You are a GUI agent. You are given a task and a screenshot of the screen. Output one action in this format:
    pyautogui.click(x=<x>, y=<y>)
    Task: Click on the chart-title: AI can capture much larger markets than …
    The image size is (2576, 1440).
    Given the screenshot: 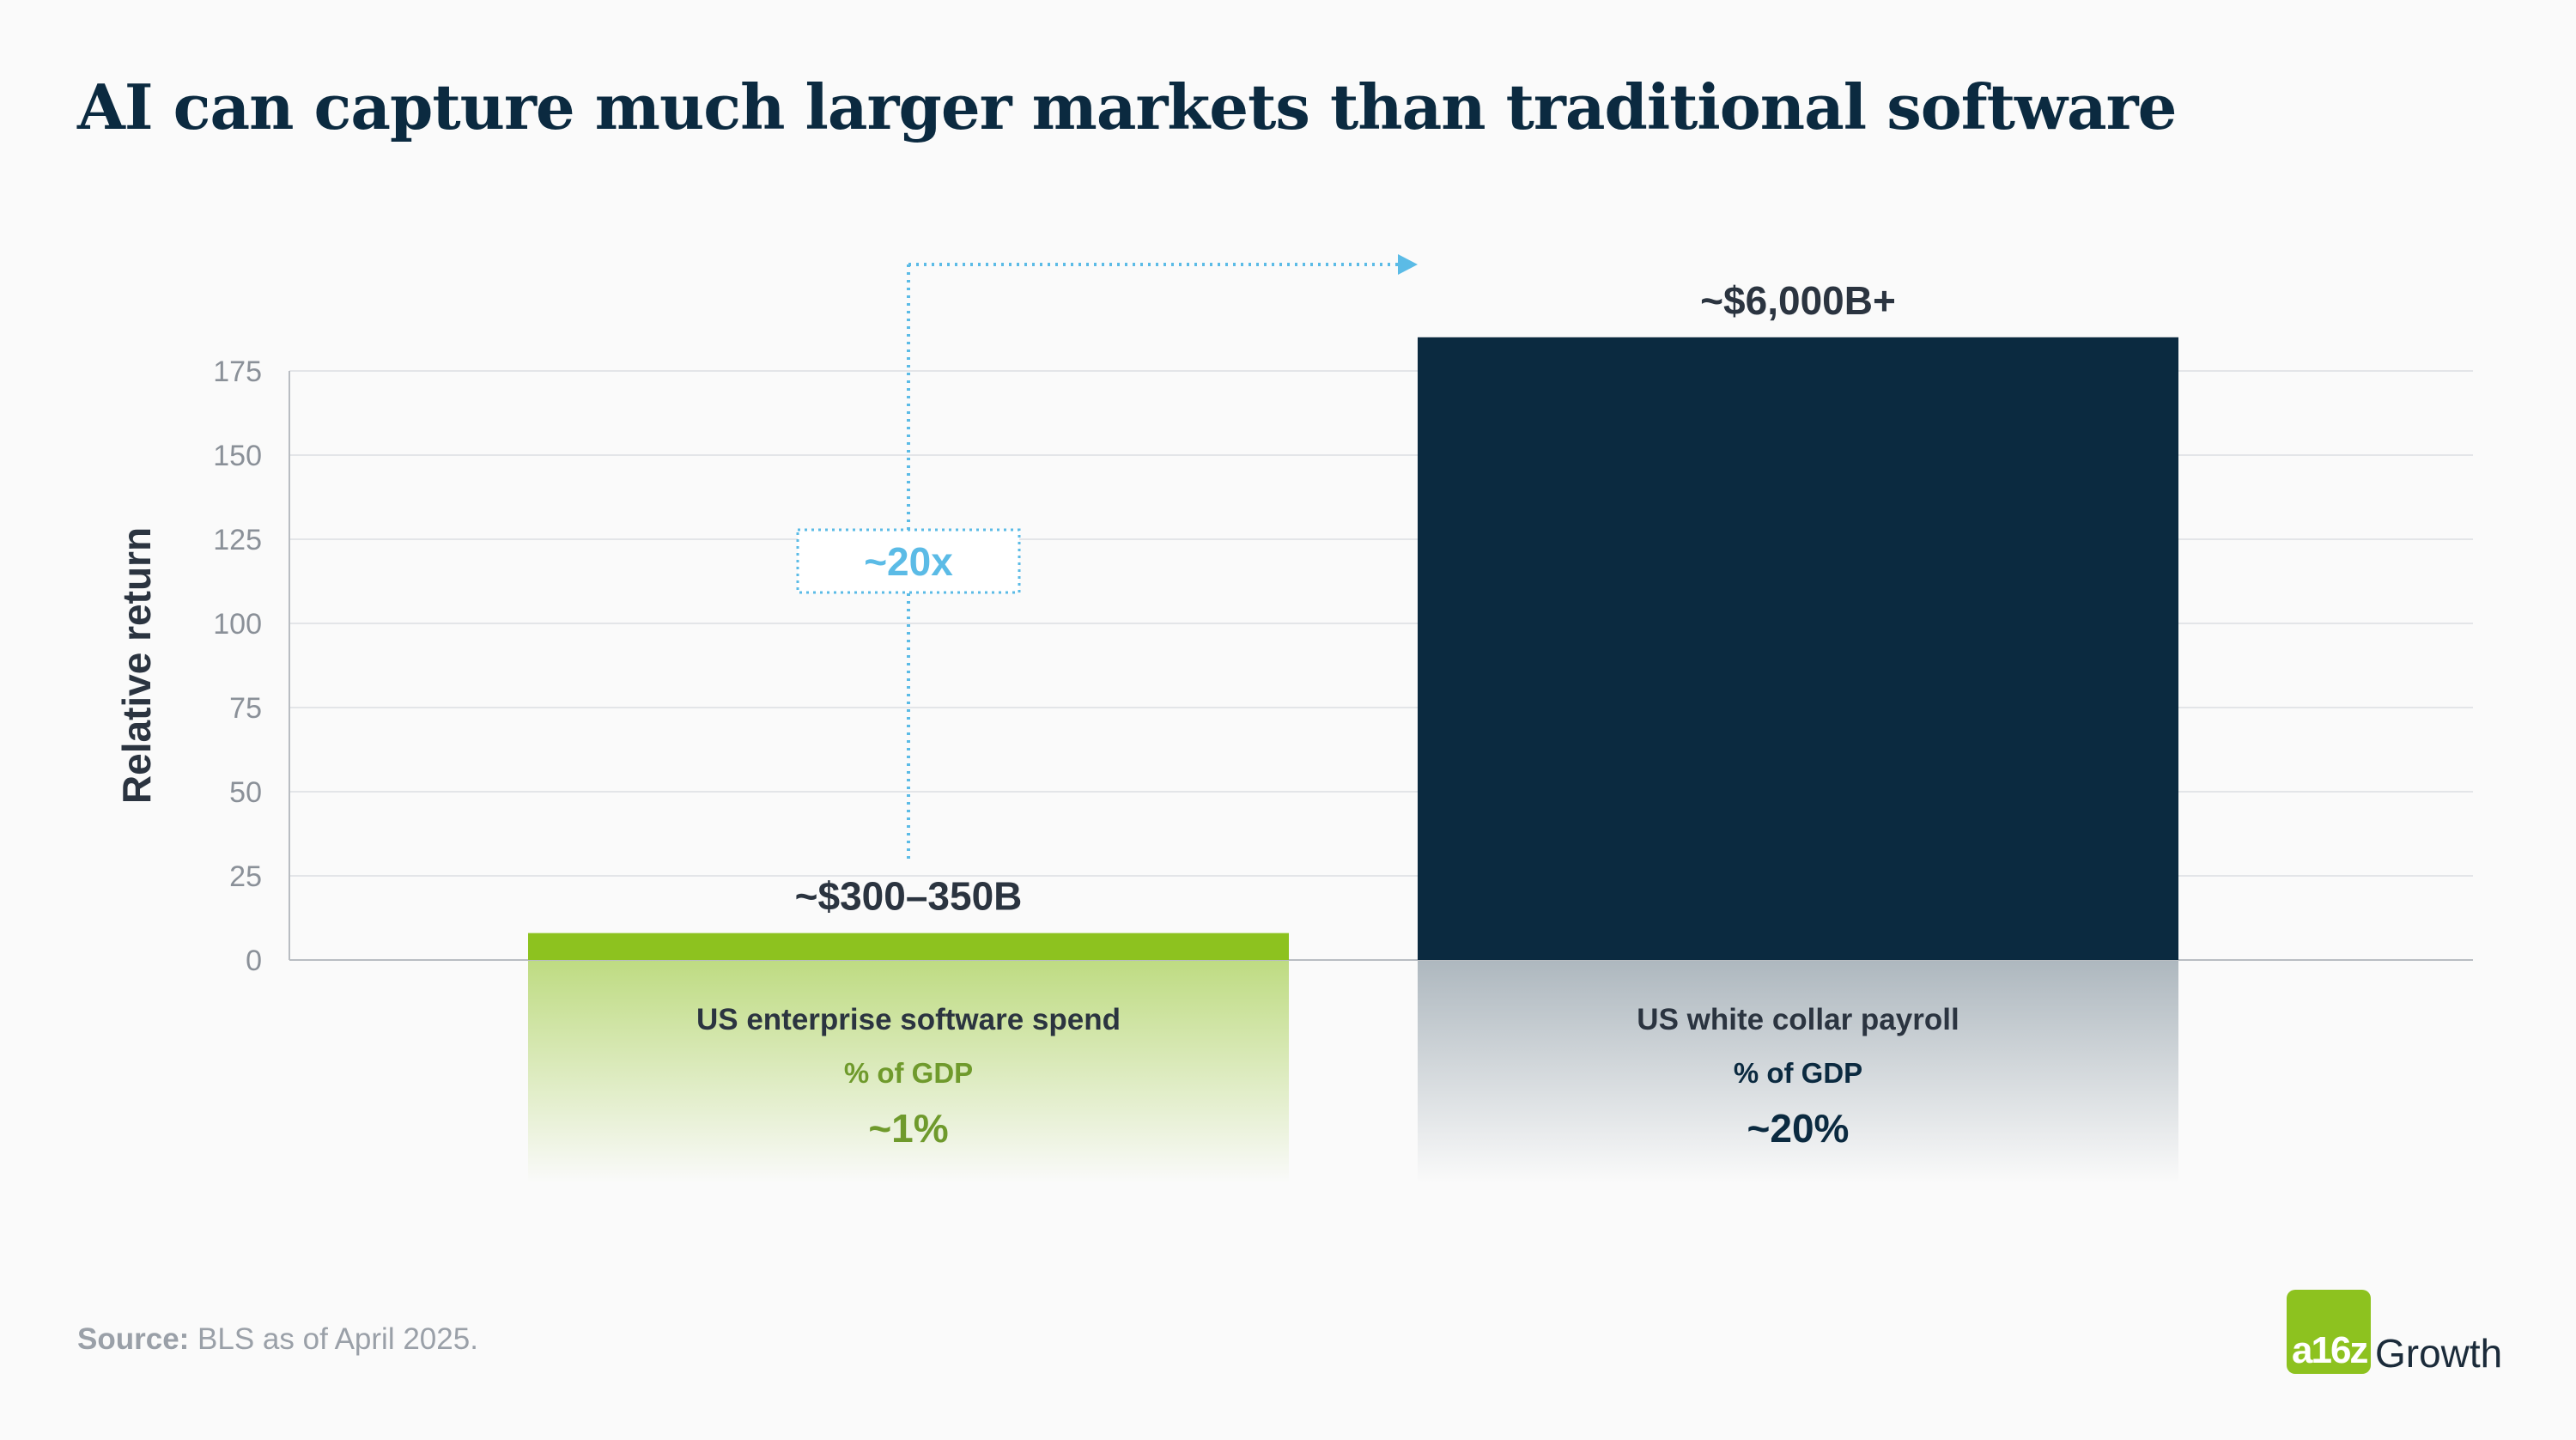 What is the action you would take?
    pyautogui.click(x=1127, y=106)
    